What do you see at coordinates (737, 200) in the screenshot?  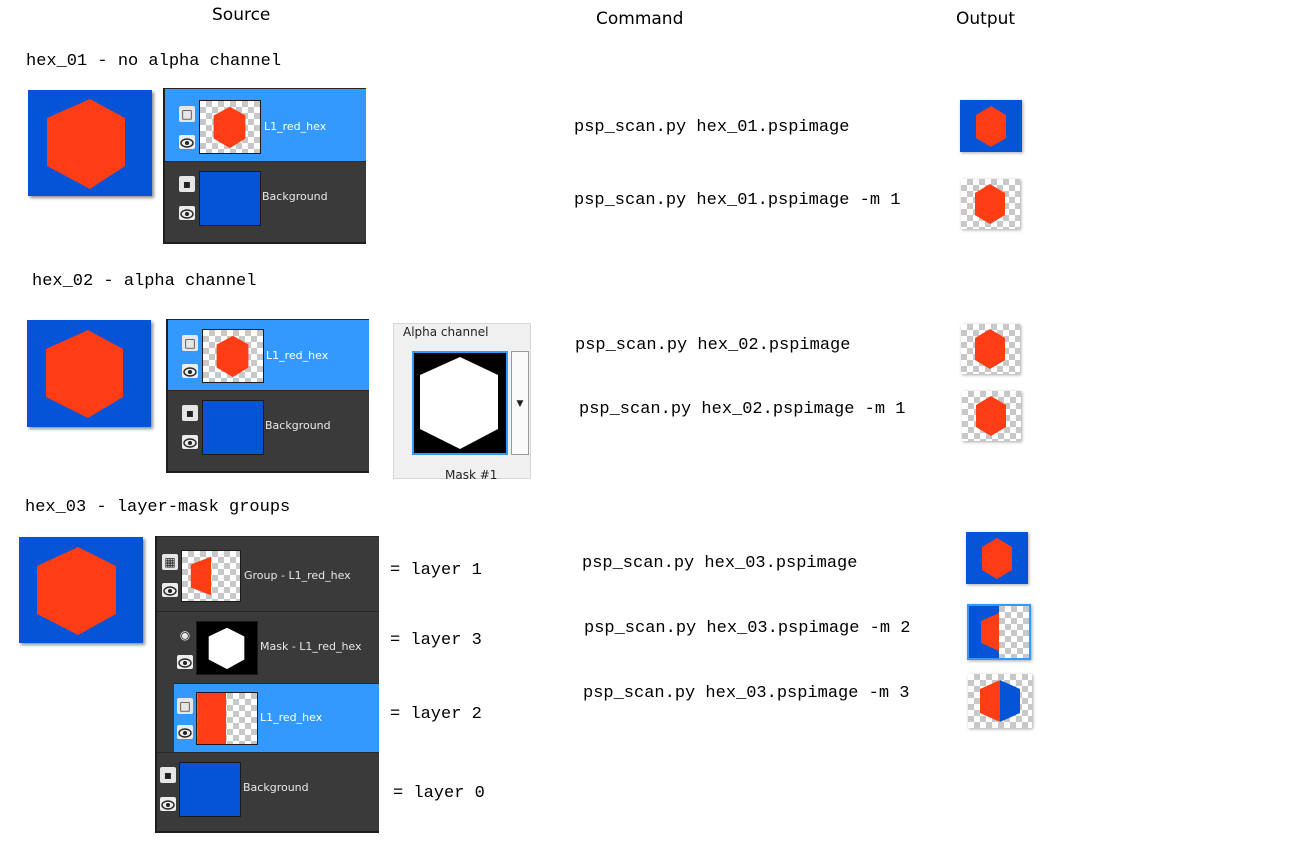 I see `command-text: psp_scan.py hex_01.pspimage -m 1` at bounding box center [737, 200].